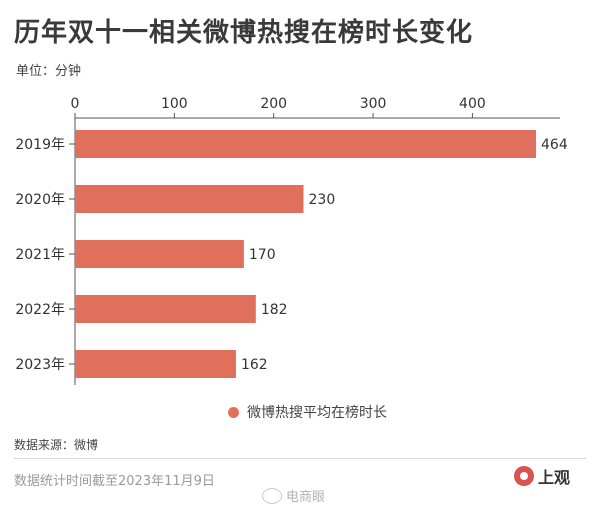  I want to click on legend-label: 微博热搜平均在榜时长, so click(317, 413).